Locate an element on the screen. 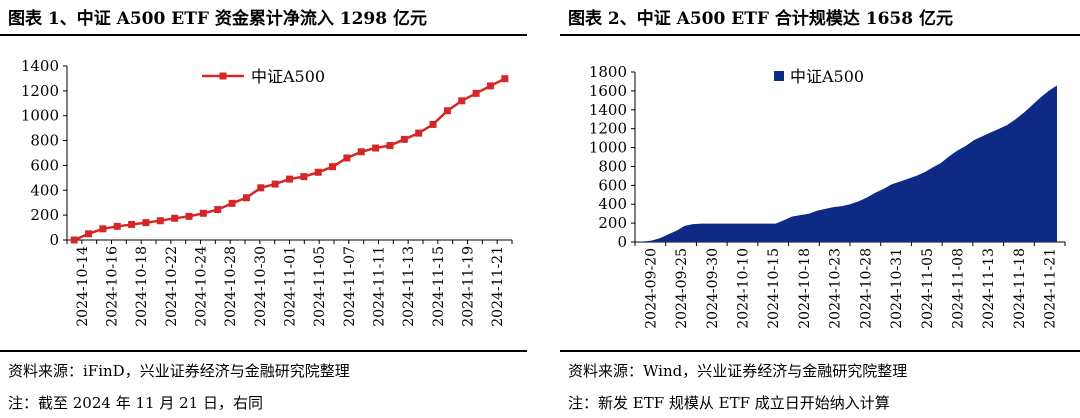 This screenshot has height=418, width=1080. right-x-tick-label: 2024-10-31 is located at coordinates (897, 288).